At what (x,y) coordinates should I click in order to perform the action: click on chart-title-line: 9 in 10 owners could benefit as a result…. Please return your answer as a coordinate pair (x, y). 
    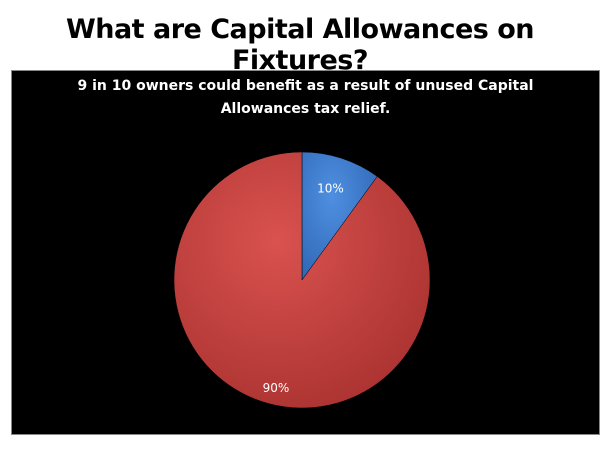
    Looking at the image, I should click on (305, 86).